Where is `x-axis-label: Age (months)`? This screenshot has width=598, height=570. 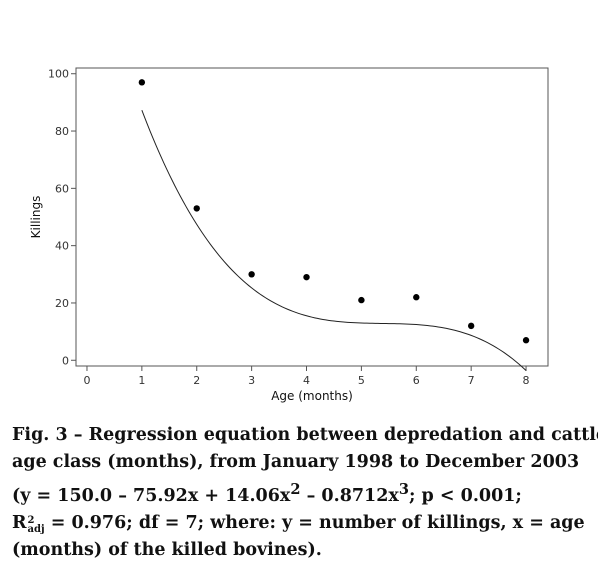
x-axis-label: Age (months) is located at coordinates (312, 396).